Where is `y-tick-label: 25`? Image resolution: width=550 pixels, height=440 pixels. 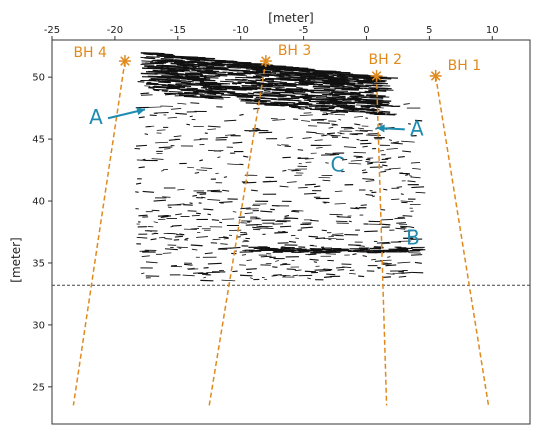
y-tick-label: 25 is located at coordinates (38, 387).